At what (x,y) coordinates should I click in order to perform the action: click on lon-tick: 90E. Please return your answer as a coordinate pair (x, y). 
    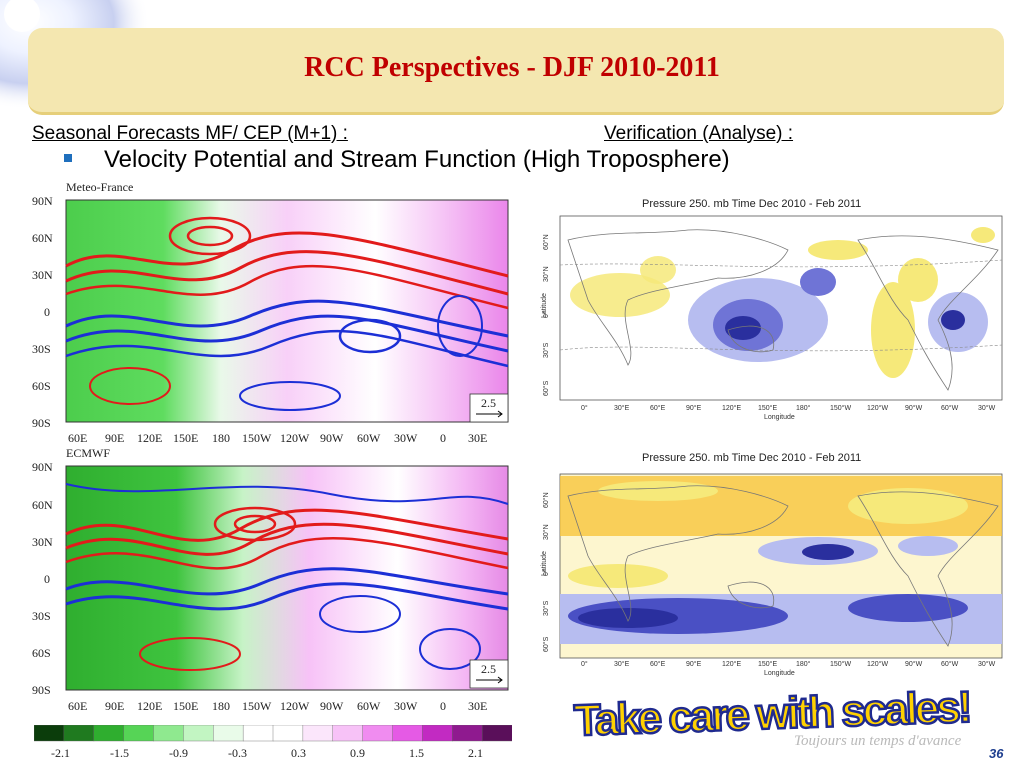
    Looking at the image, I should click on (114, 706).